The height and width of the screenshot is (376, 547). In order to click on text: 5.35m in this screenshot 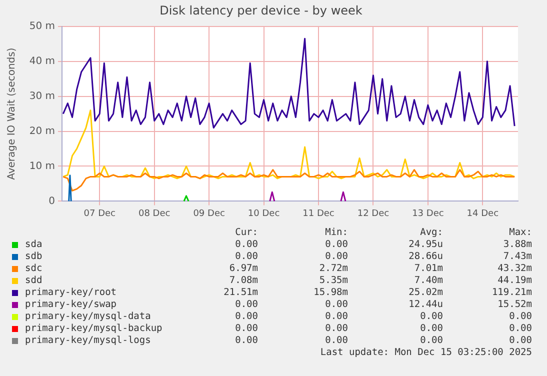, I will do `click(333, 280)`.